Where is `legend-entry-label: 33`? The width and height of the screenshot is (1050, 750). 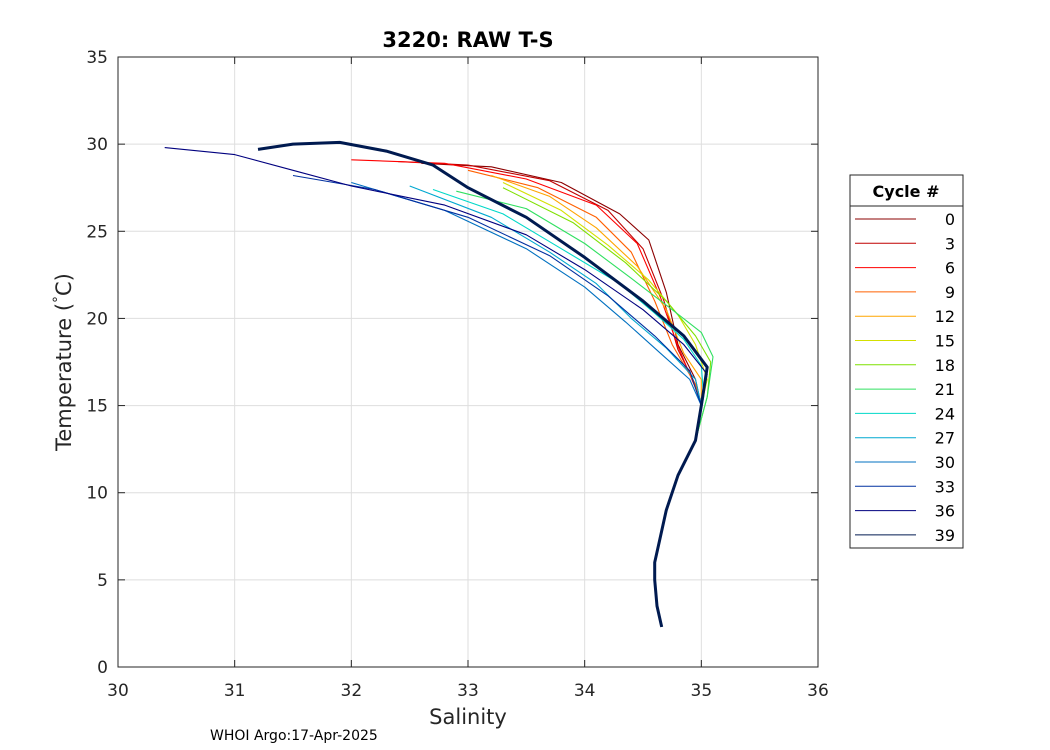
legend-entry-label: 33 is located at coordinates (945, 486).